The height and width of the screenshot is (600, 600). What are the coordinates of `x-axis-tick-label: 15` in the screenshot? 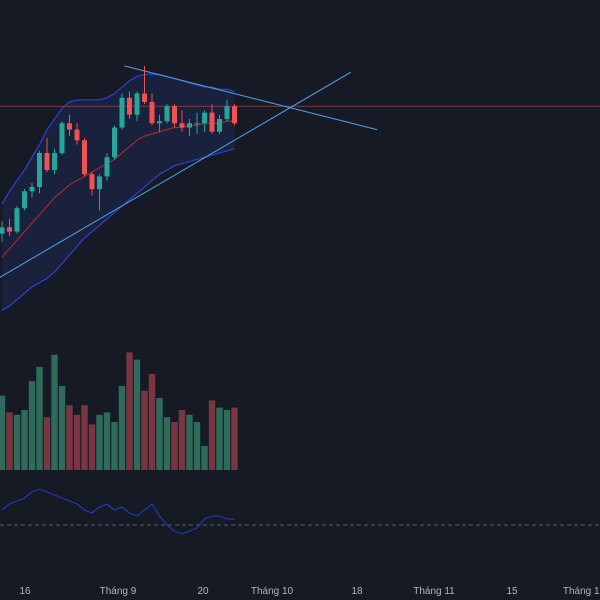 It's located at (512, 591).